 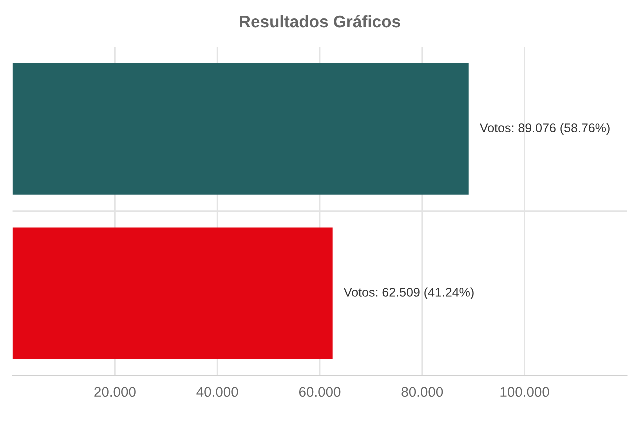 I want to click on data-label: Votos: 89.076 (58.76%), so click(x=545, y=129).